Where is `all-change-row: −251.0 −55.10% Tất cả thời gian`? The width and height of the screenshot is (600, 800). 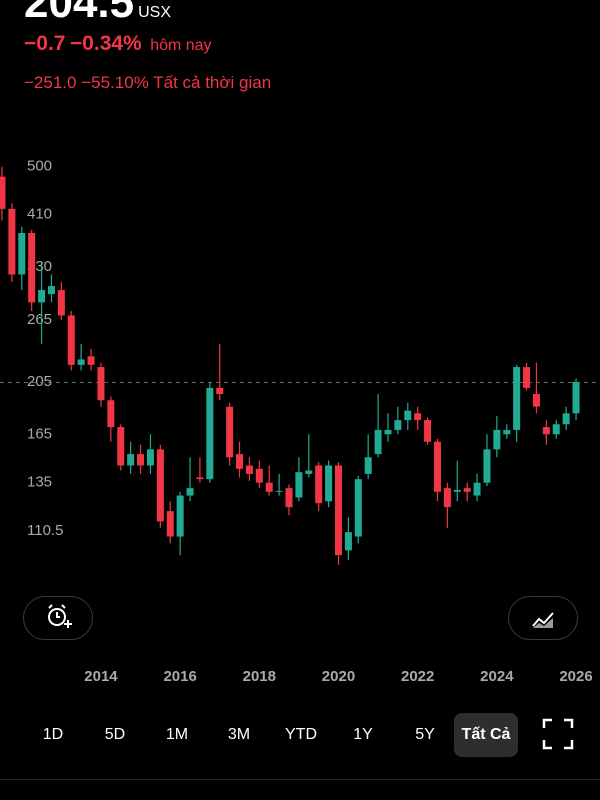 all-change-row: −251.0 −55.10% Tất cả thời gian is located at coordinates (147, 83).